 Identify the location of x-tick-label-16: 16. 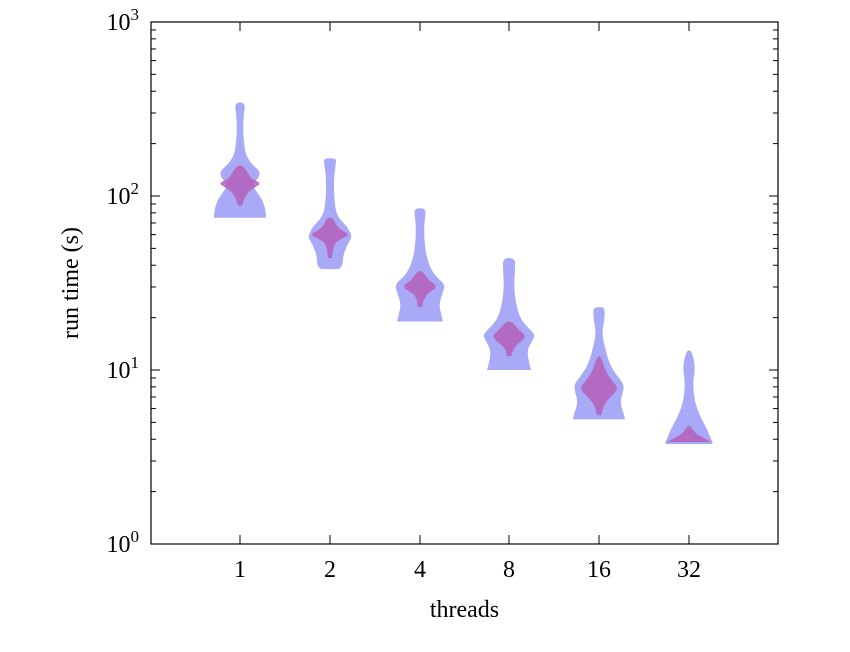
(599, 570).